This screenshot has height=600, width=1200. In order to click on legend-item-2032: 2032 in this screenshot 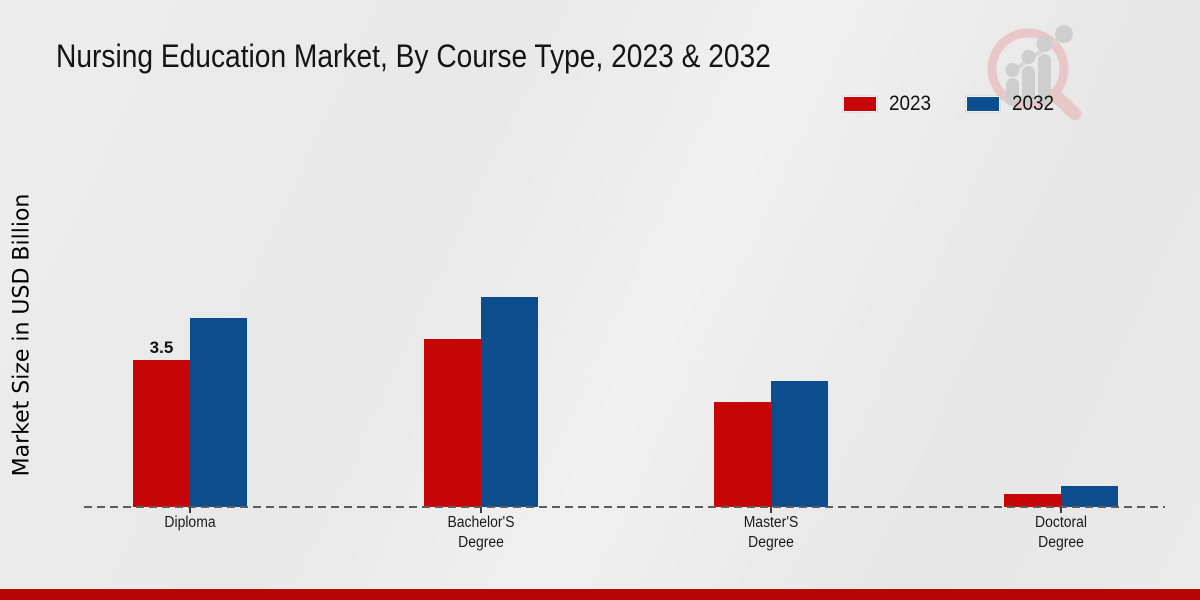, I will do `click(1012, 104)`.